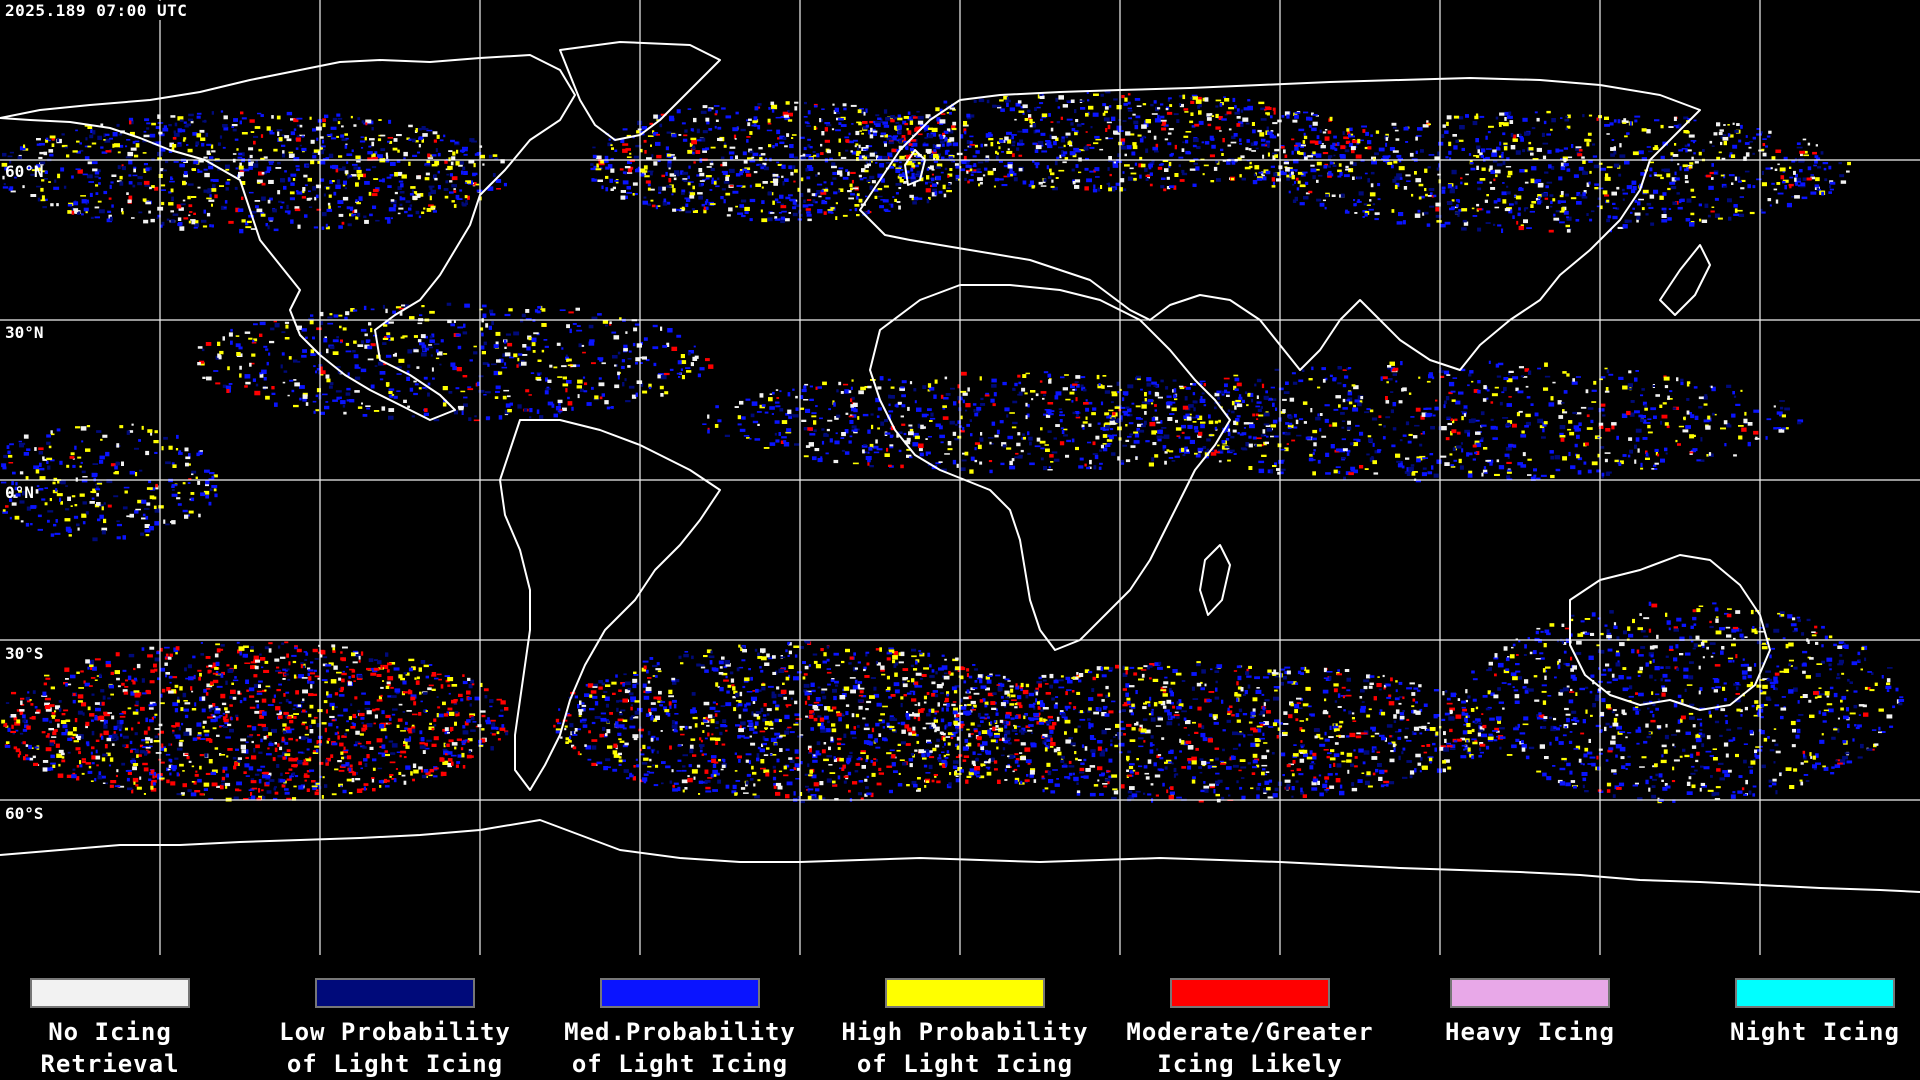  Describe the element at coordinates (1670, 632) in the screenshot. I see `coastline-australia` at that location.